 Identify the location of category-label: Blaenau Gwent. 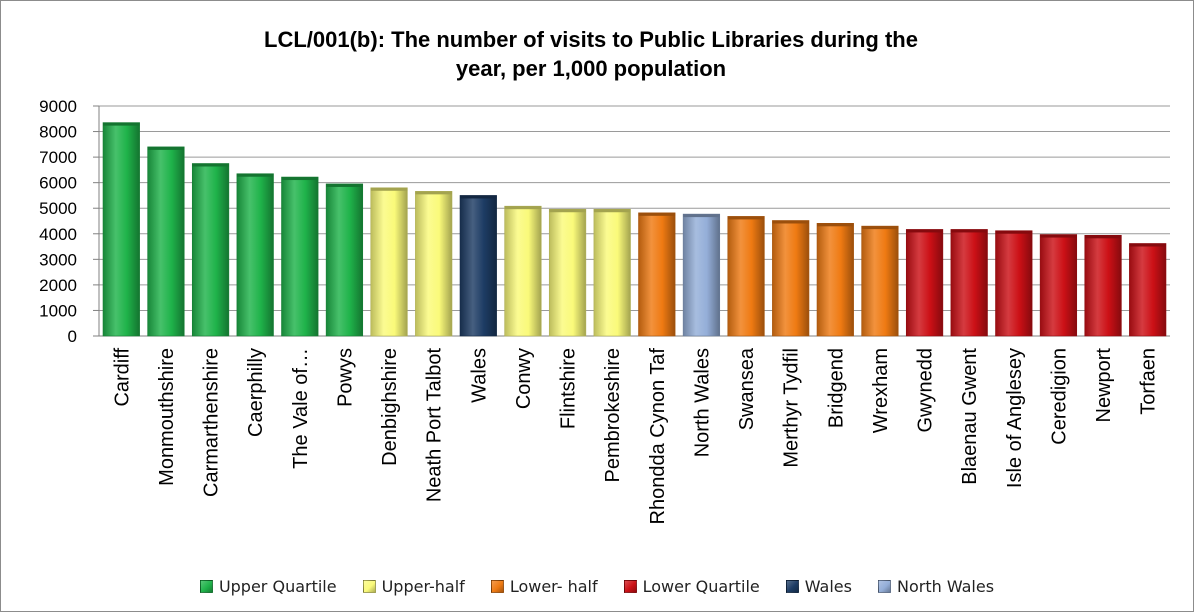
(970, 416).